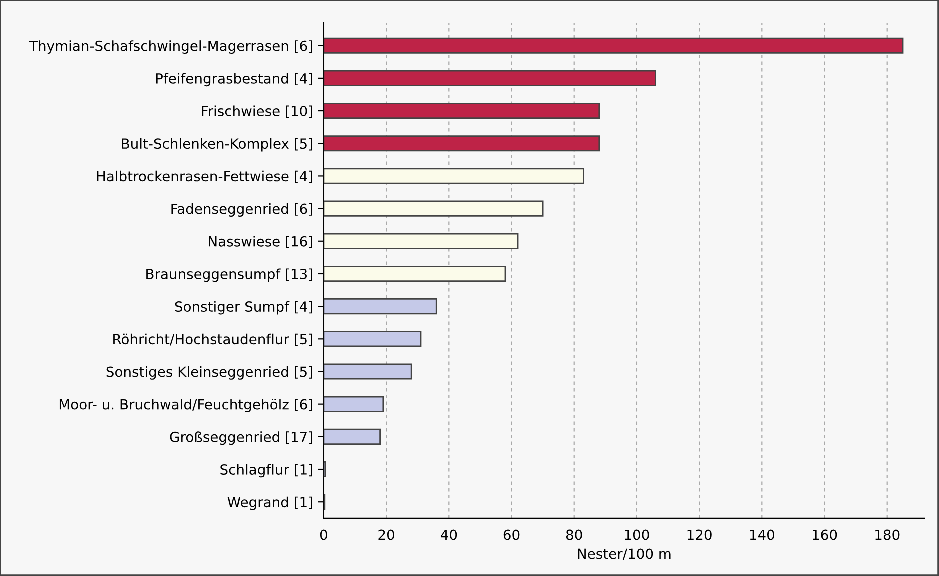  What do you see at coordinates (241, 439) in the screenshot?
I see `y-tick-label: Großseggenried [17]` at bounding box center [241, 439].